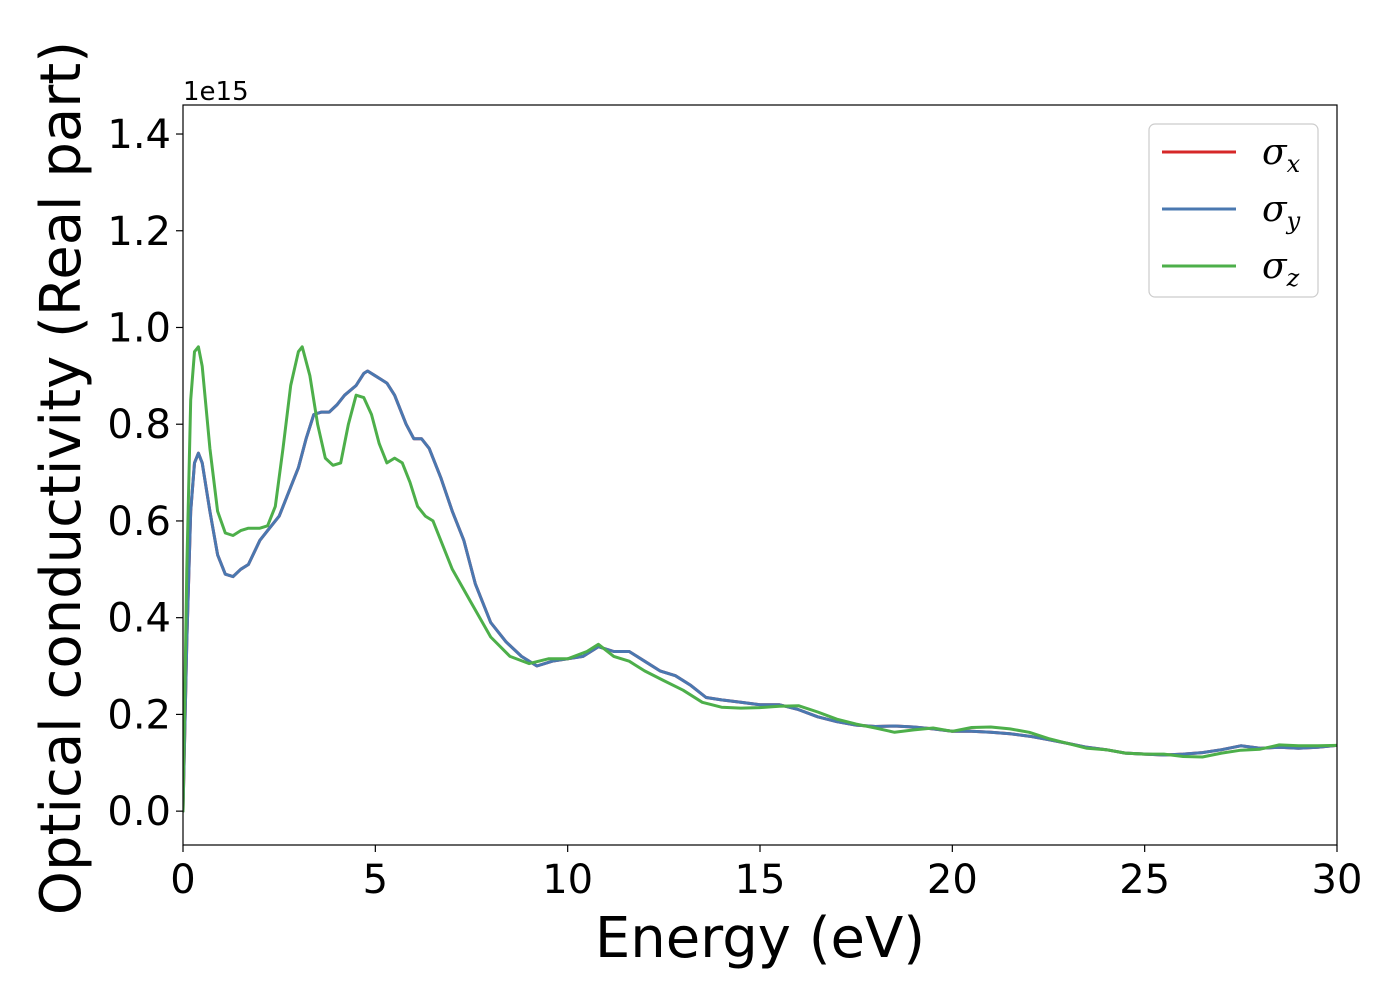 The height and width of the screenshot is (1000, 1400). What do you see at coordinates (760, 938) in the screenshot?
I see `x-axis-title: Energy (eV)` at bounding box center [760, 938].